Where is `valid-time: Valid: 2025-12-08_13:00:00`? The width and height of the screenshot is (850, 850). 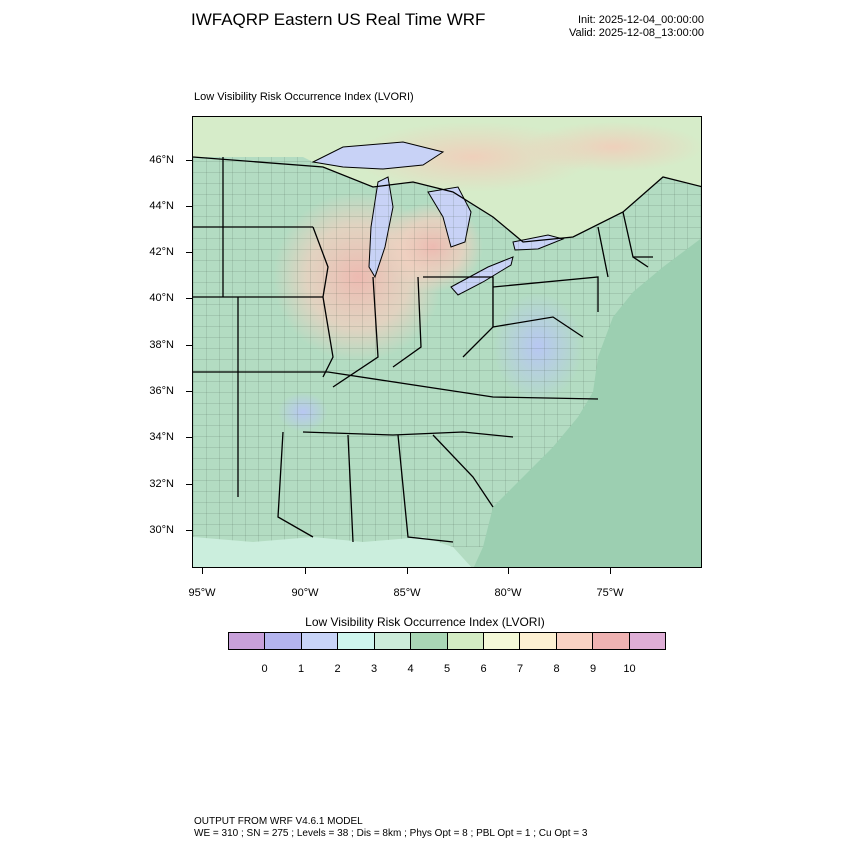
valid-time: Valid: 2025-12-08_13:00:00 is located at coordinates (636, 33).